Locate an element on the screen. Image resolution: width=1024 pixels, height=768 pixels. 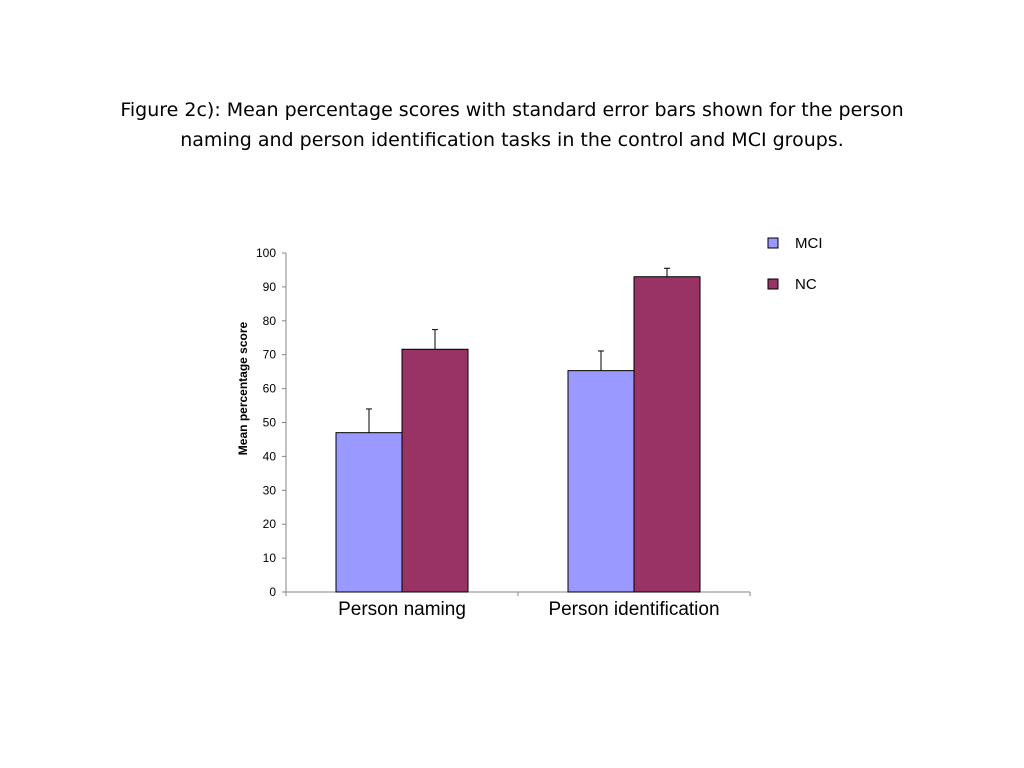
y-tick-label: 30 is located at coordinates (270, 490).